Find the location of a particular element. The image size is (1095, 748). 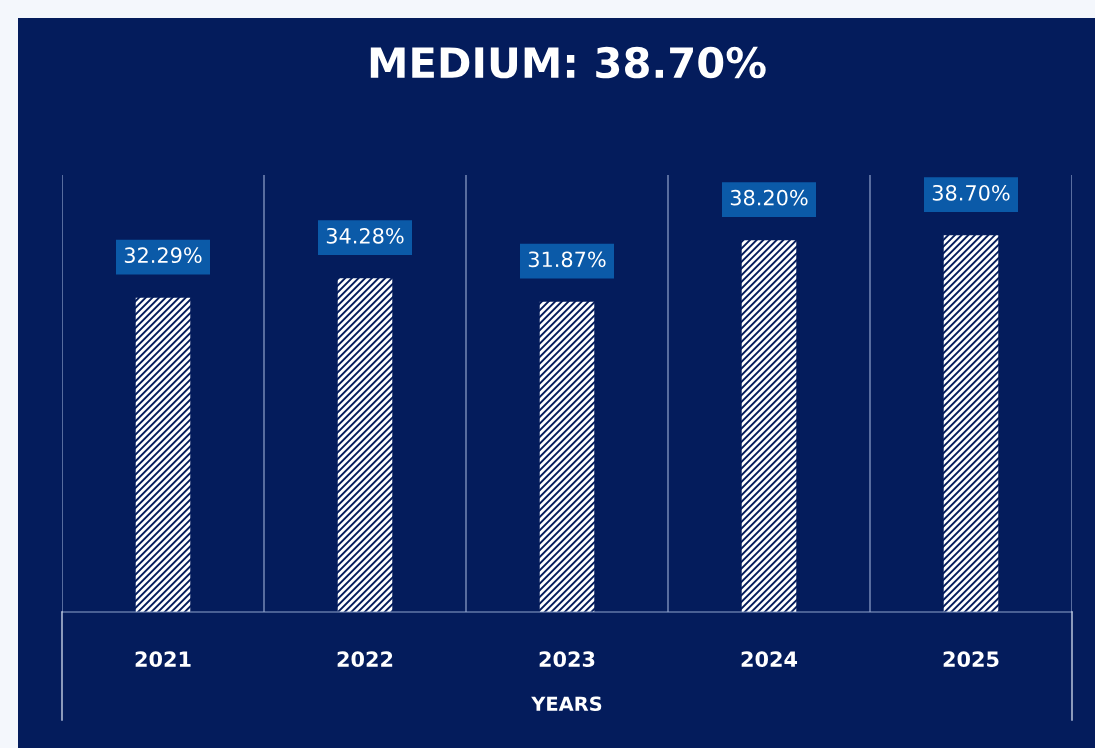

data-label: 34.28% is located at coordinates (365, 235).